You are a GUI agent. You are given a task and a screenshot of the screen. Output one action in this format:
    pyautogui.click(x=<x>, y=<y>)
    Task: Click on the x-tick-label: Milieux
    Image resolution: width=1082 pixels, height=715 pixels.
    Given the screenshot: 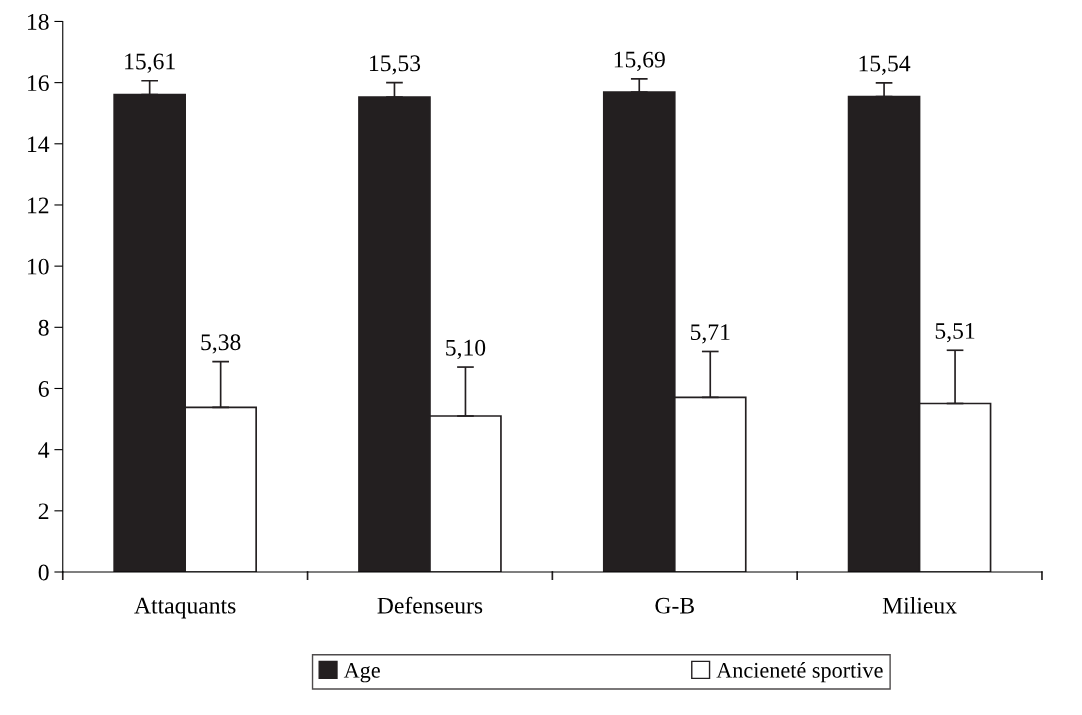 What is the action you would take?
    pyautogui.click(x=919, y=605)
    